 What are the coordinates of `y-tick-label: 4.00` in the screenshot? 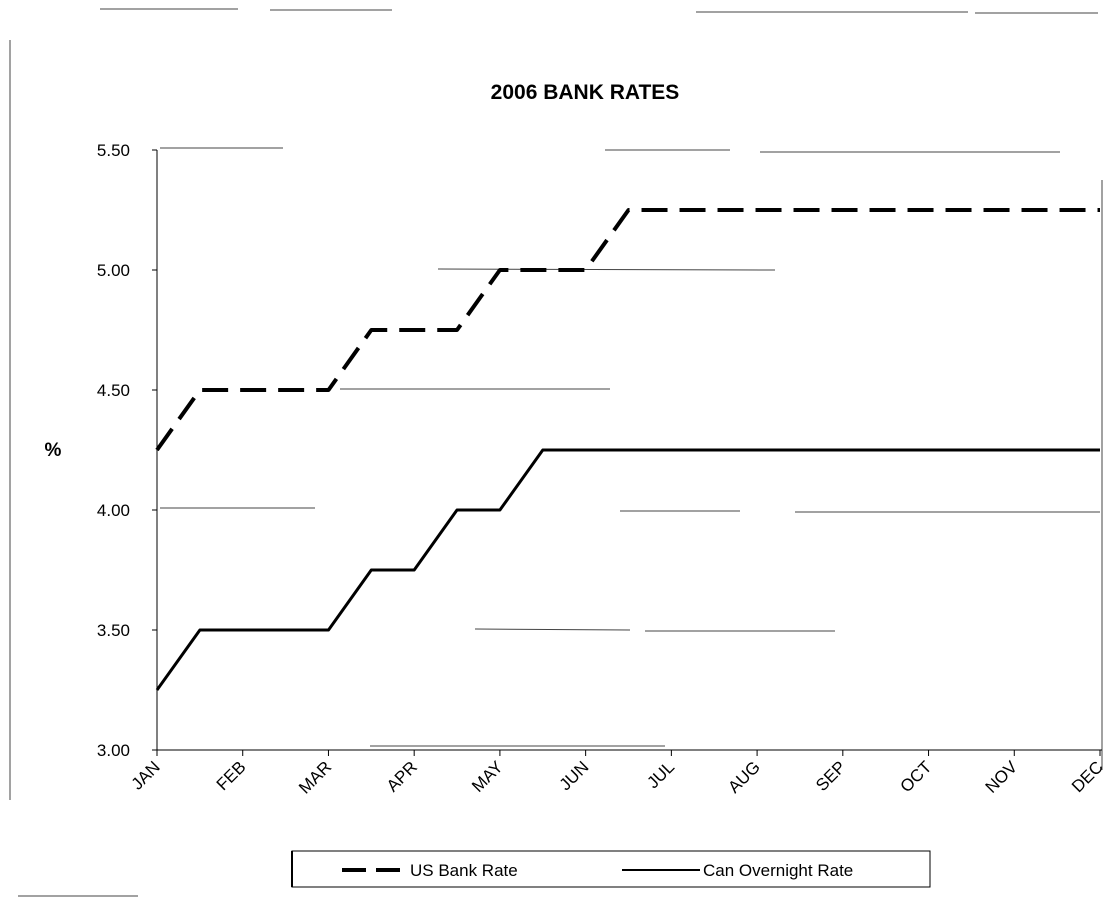 It's located at (113, 510).